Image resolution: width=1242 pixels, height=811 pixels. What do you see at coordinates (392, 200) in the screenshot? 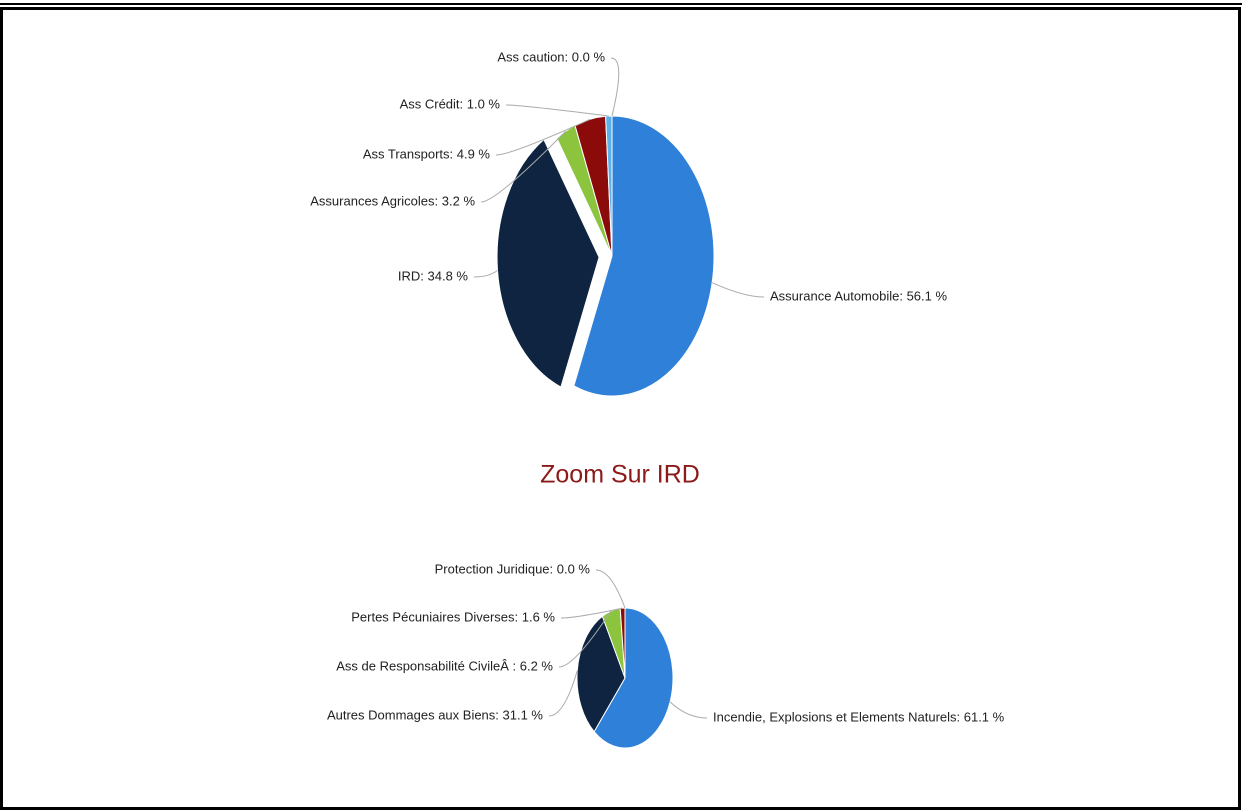
I see `data-label: Assurances Agricoles: 3.2 %` at bounding box center [392, 200].